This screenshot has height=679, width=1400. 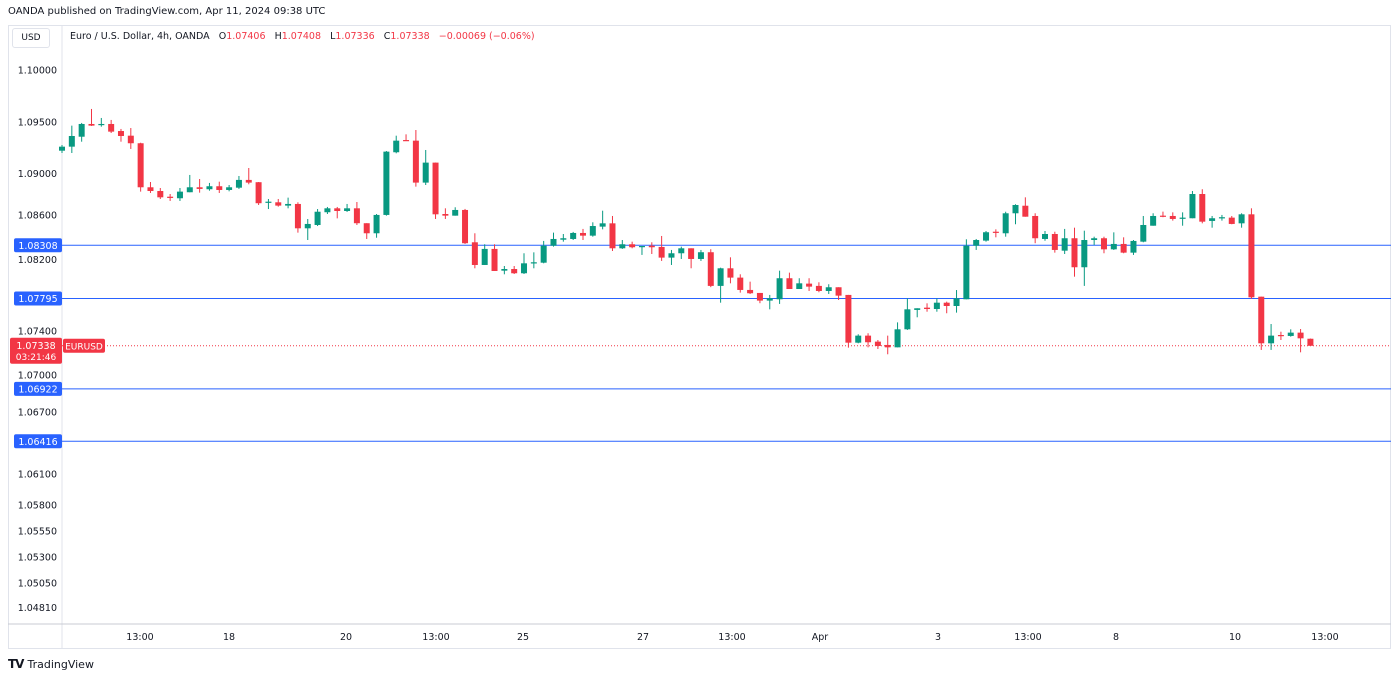 What do you see at coordinates (38, 245) in the screenshot?
I see `level-price-badge` at bounding box center [38, 245].